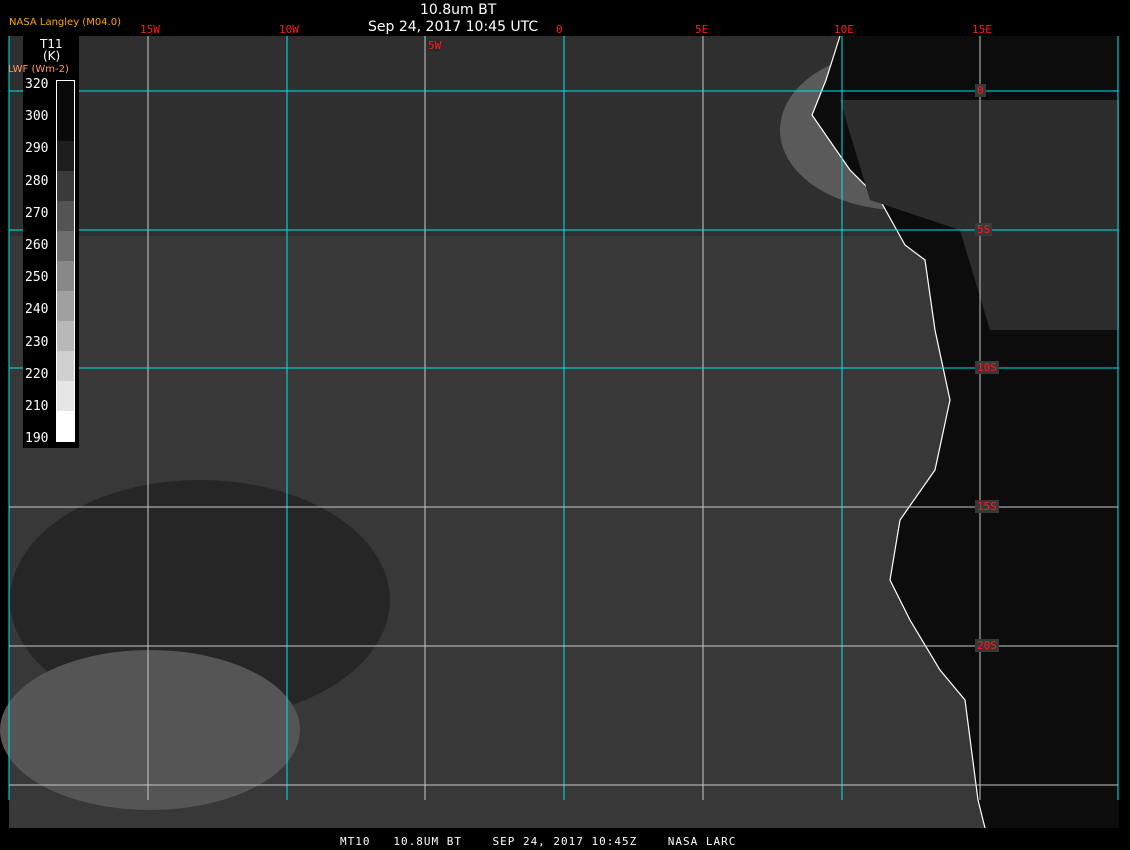  Describe the element at coordinates (51, 44) in the screenshot. I see `legend-var1: T11` at that location.